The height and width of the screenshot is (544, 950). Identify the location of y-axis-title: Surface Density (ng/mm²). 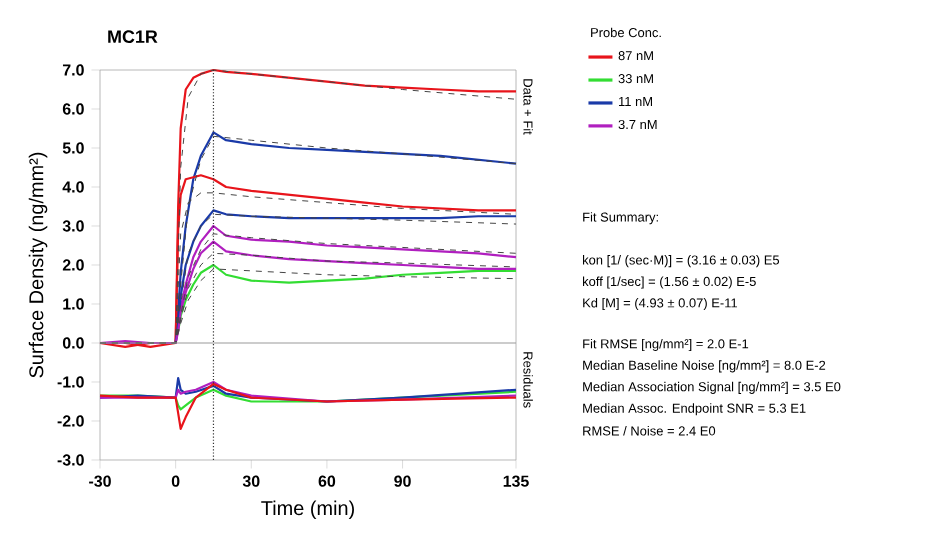
(38, 265).